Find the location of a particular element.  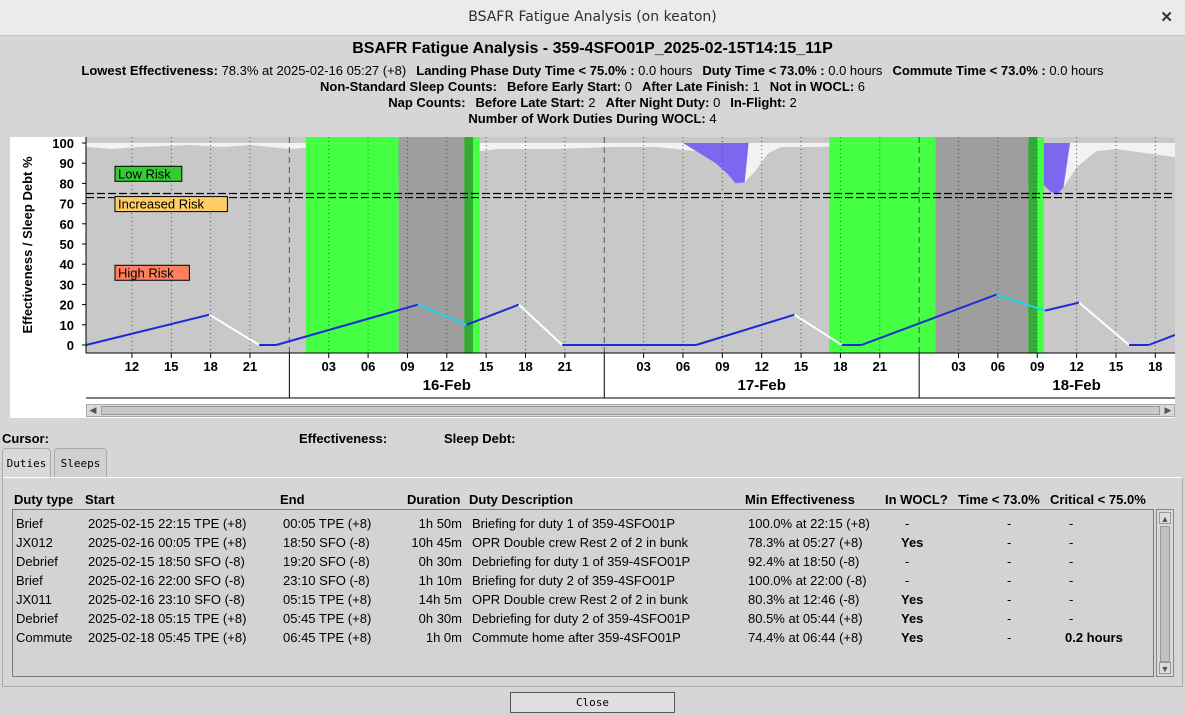

scroll-right-arrow-icon: ▶ is located at coordinates (1168, 410).